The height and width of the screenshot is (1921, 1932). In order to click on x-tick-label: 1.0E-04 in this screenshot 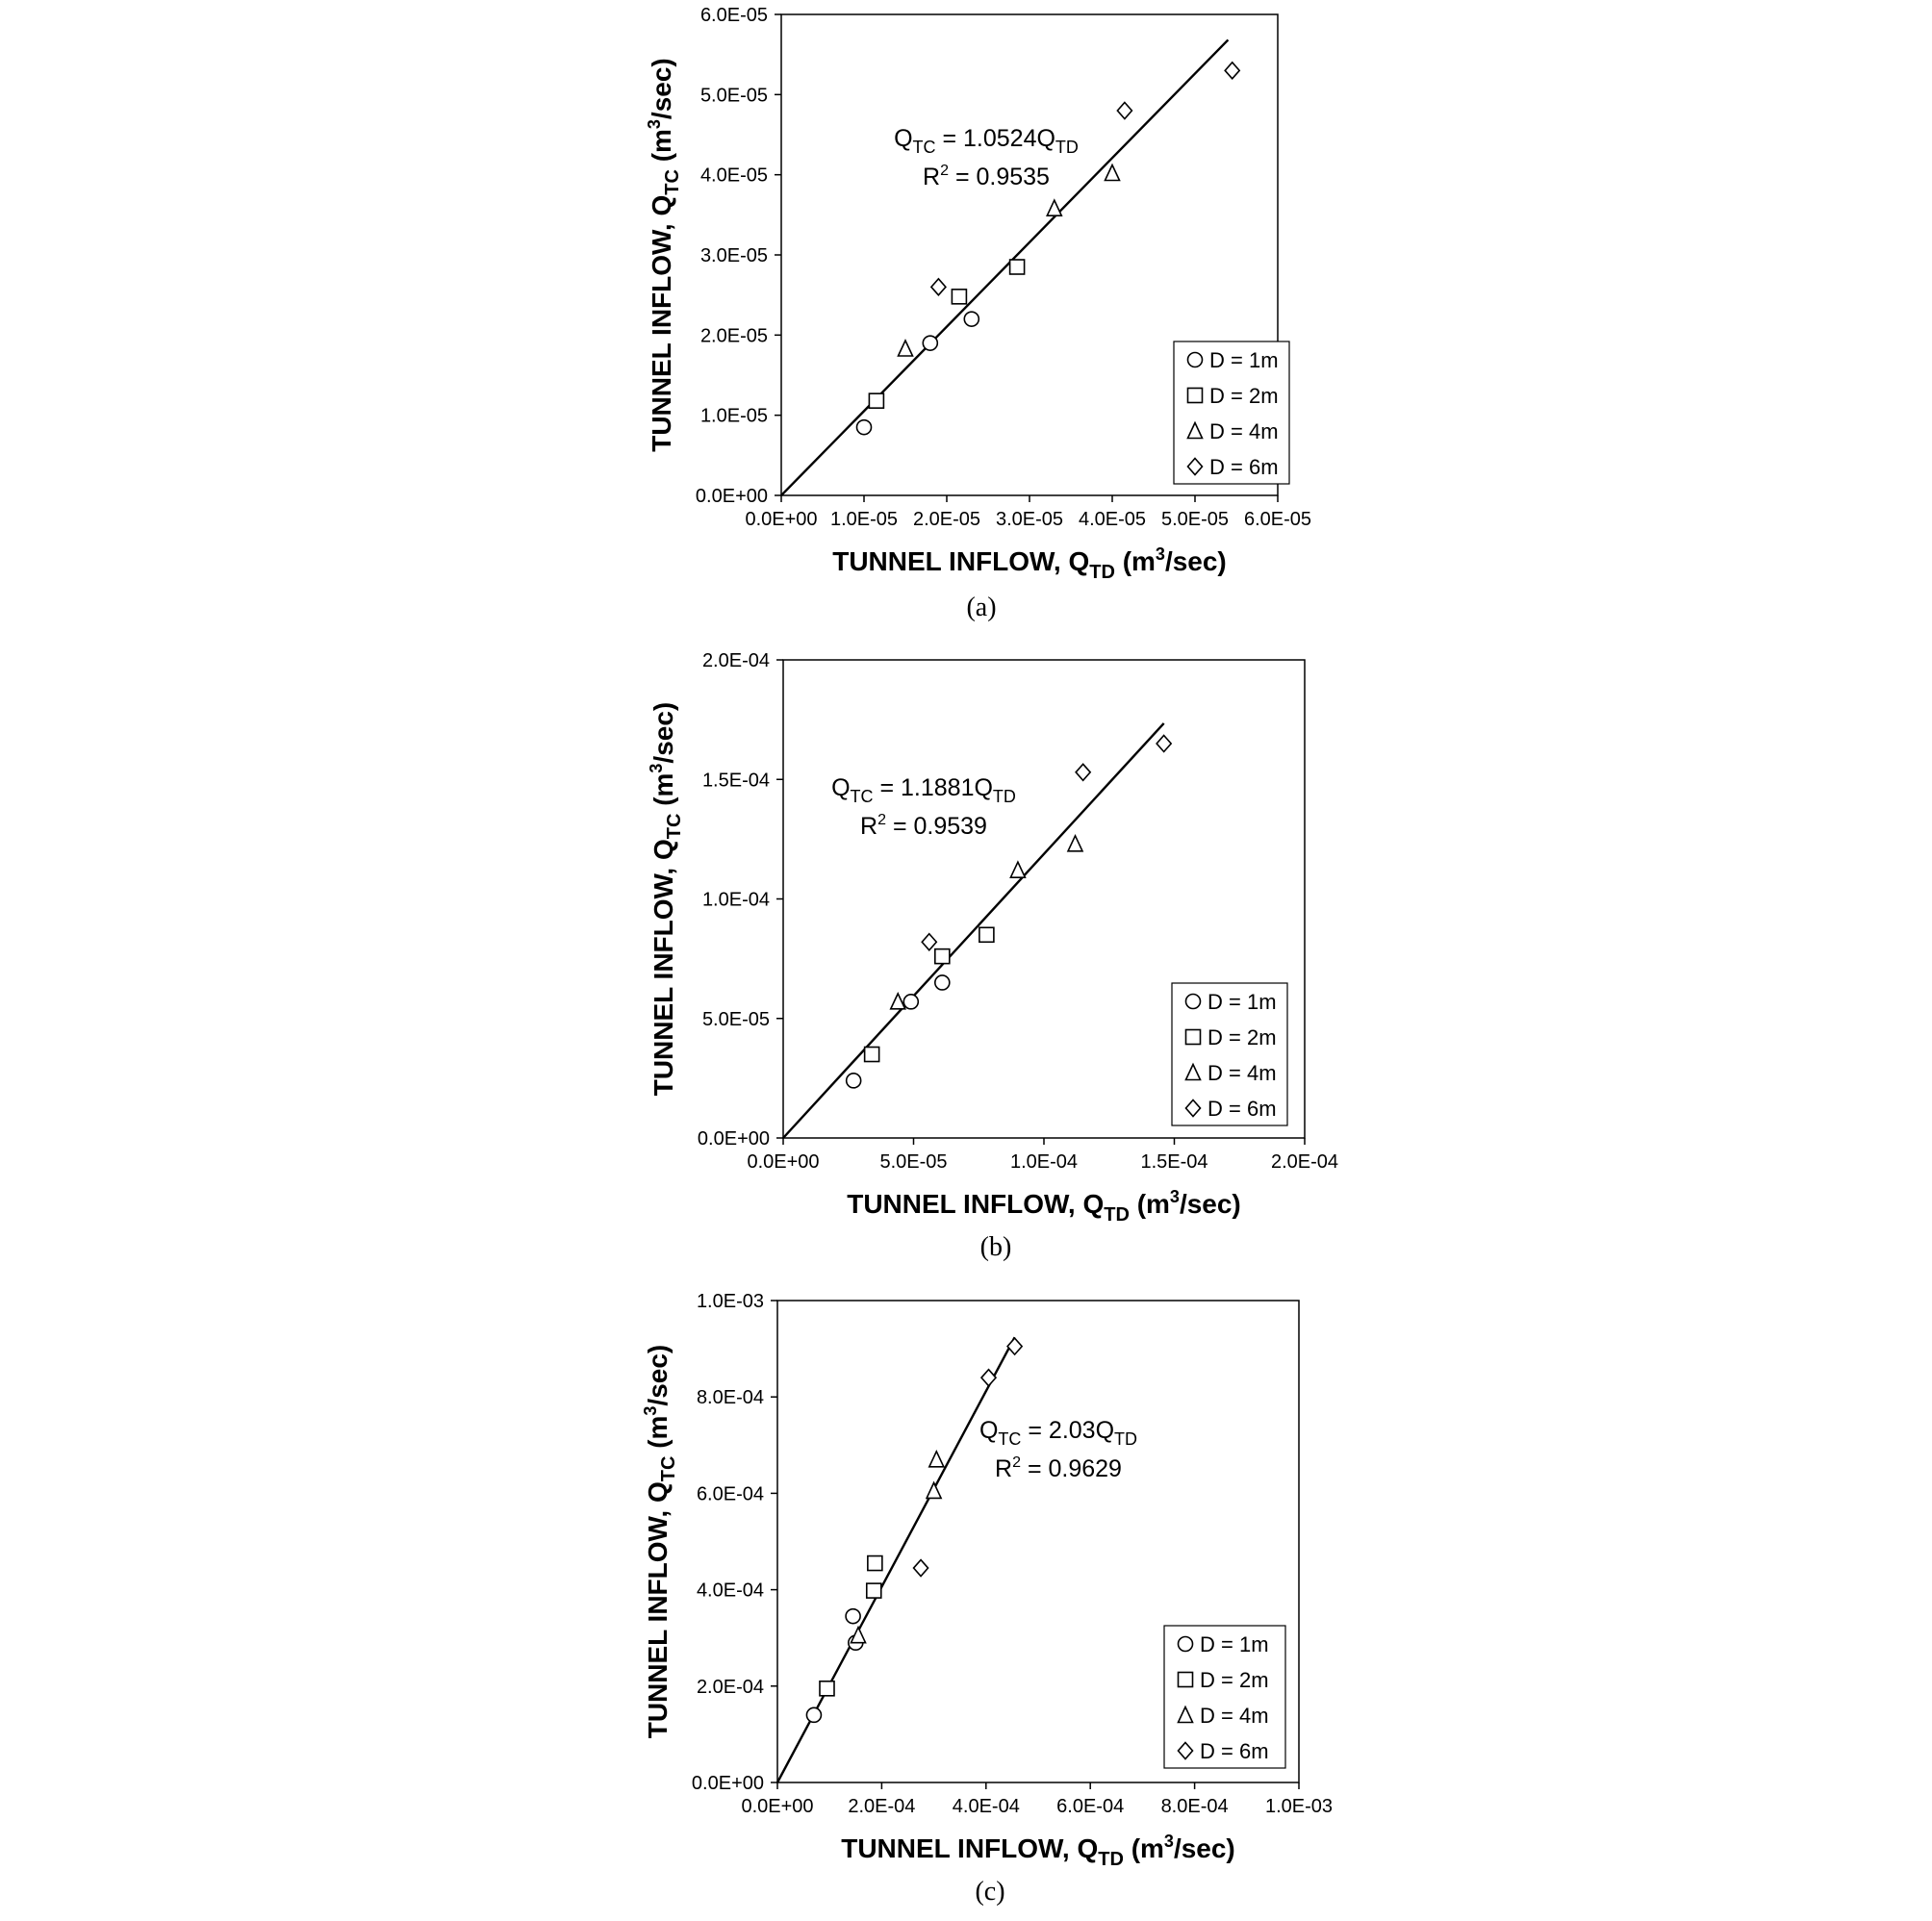, I will do `click(1044, 1162)`.